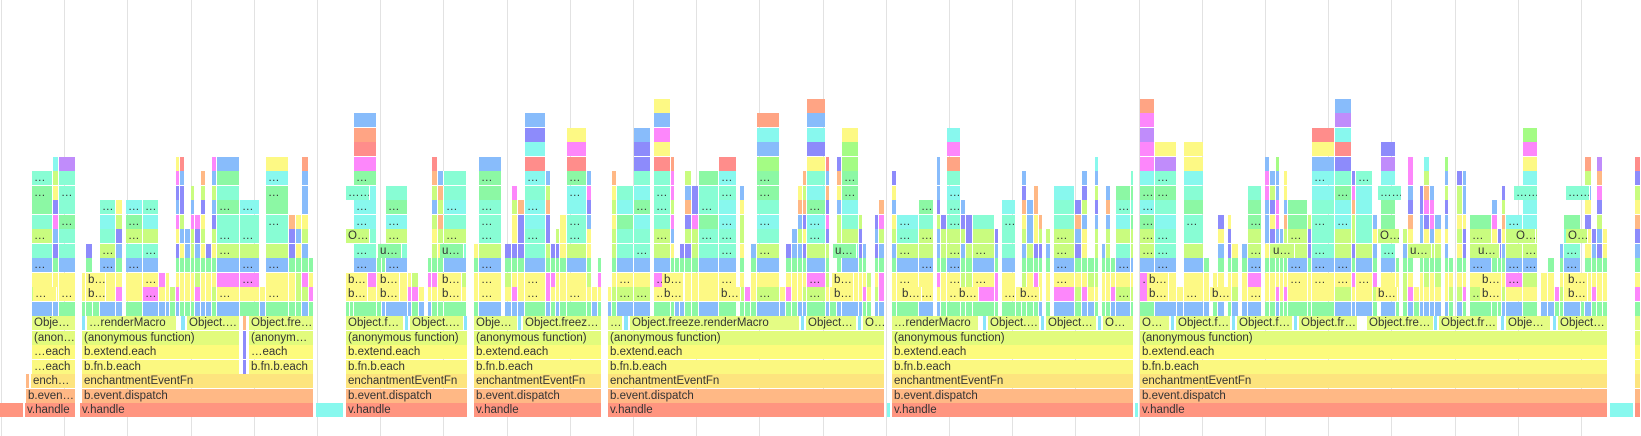 The height and width of the screenshot is (436, 1641). Describe the element at coordinates (1374, 337) in the screenshot. I see `call-frame: (anonymous function)` at that location.